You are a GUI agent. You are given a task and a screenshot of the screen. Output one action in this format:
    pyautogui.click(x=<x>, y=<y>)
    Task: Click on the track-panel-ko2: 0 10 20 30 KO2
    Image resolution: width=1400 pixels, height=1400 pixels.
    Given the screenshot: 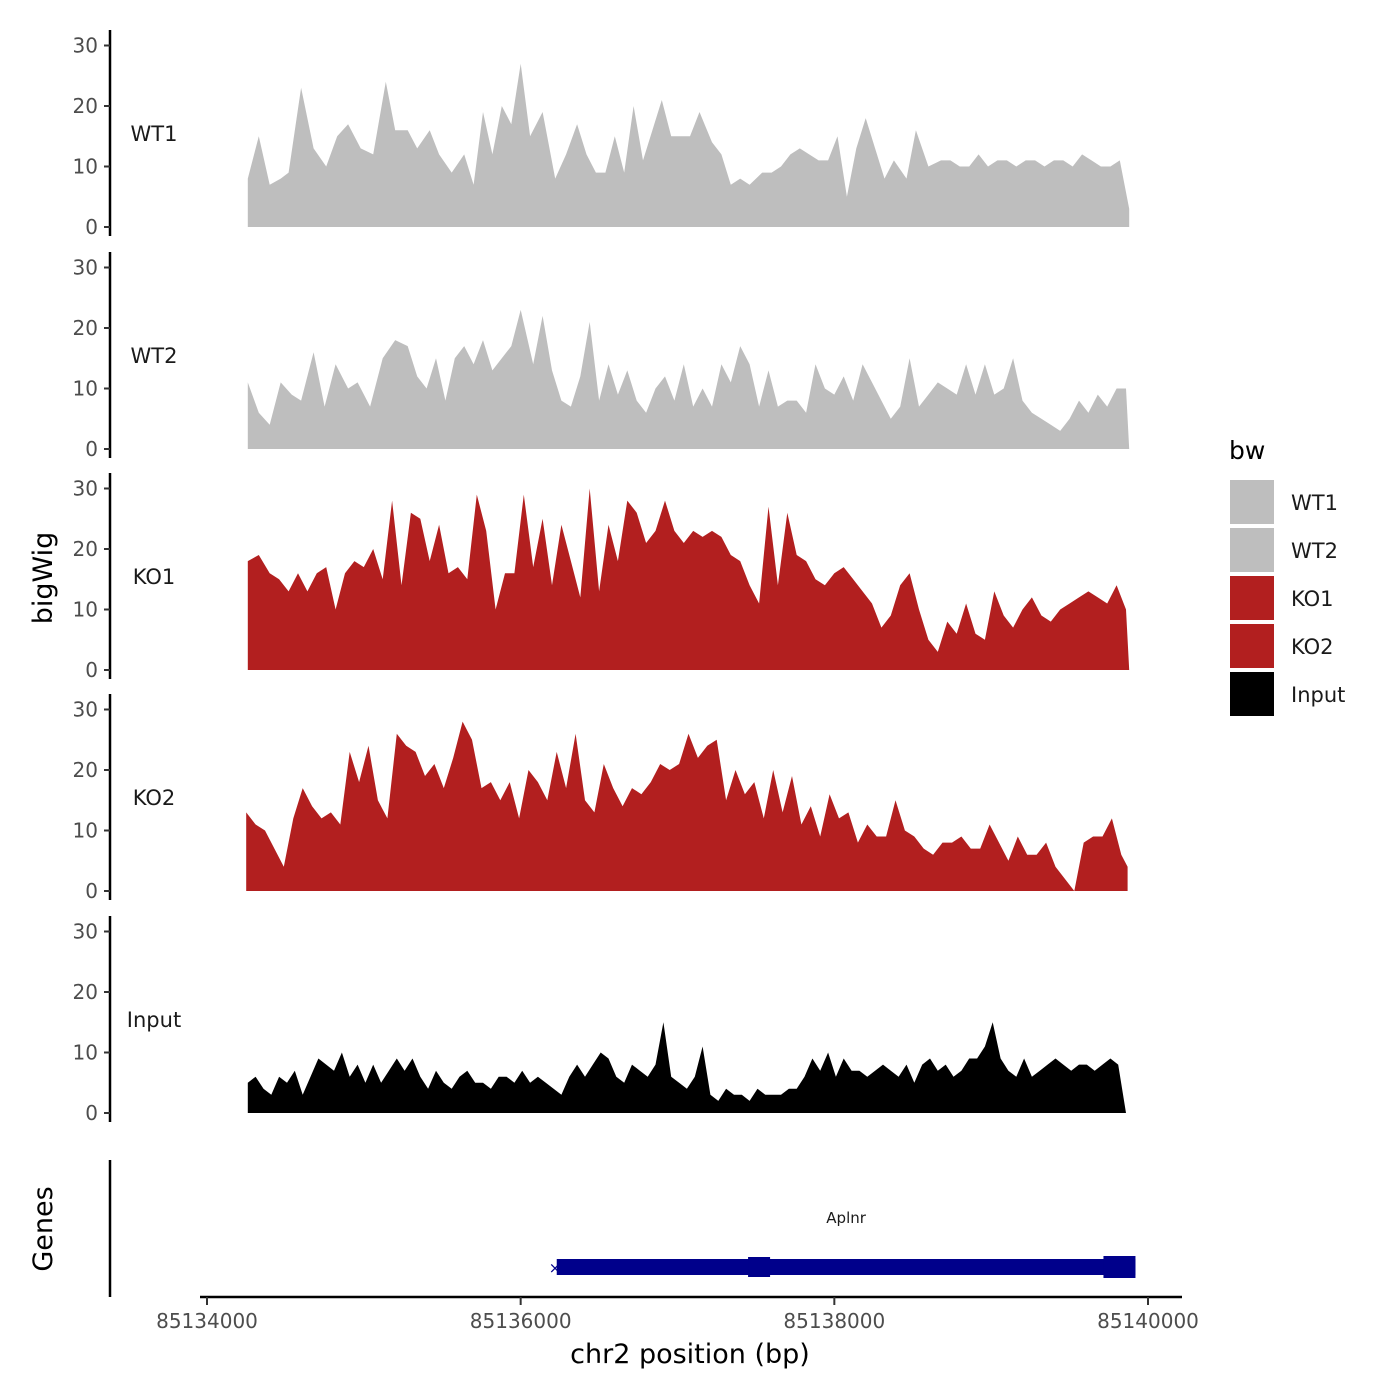 What is the action you would take?
    pyautogui.click(x=600, y=798)
    